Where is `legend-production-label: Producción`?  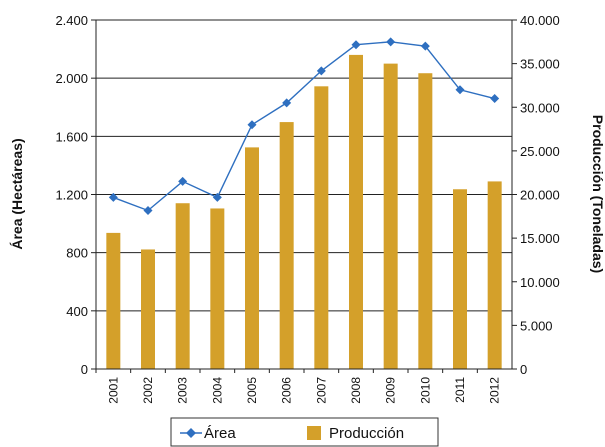
legend-production-label: Producción is located at coordinates (366, 433).